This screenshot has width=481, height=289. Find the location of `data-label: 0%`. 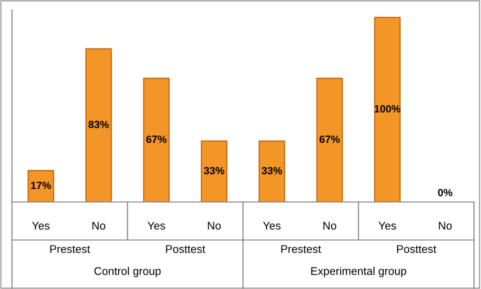

data-label: 0% is located at coordinates (445, 192).